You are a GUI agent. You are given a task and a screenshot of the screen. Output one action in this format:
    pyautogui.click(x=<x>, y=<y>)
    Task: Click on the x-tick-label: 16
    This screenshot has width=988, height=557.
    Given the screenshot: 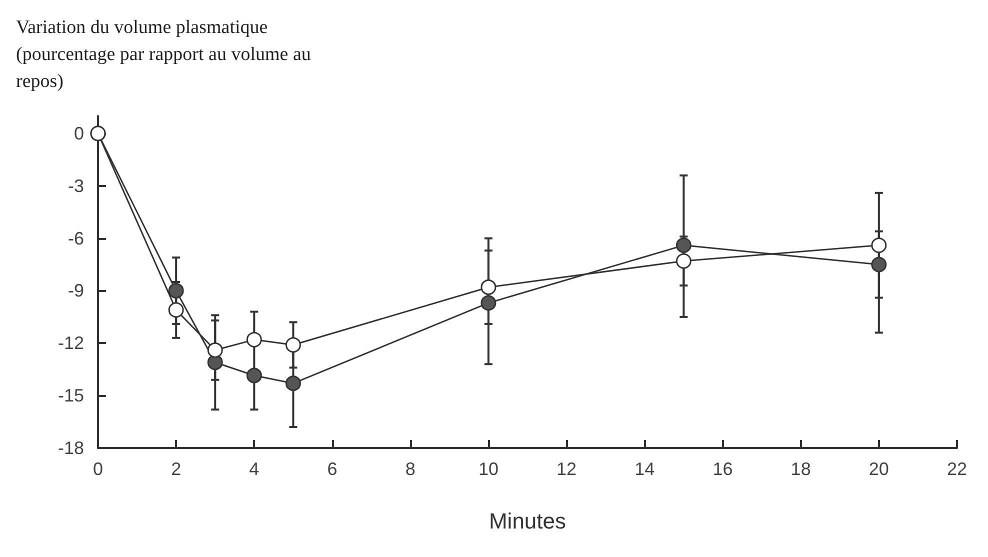 What is the action you would take?
    pyautogui.click(x=722, y=469)
    